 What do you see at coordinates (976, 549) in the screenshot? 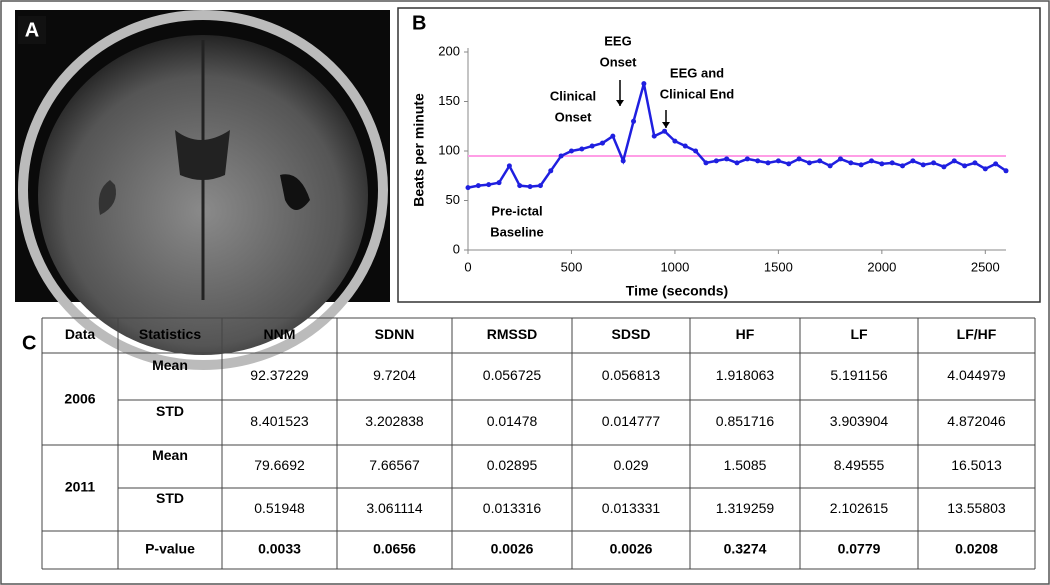
I see `table-cell: 0.0208` at bounding box center [976, 549].